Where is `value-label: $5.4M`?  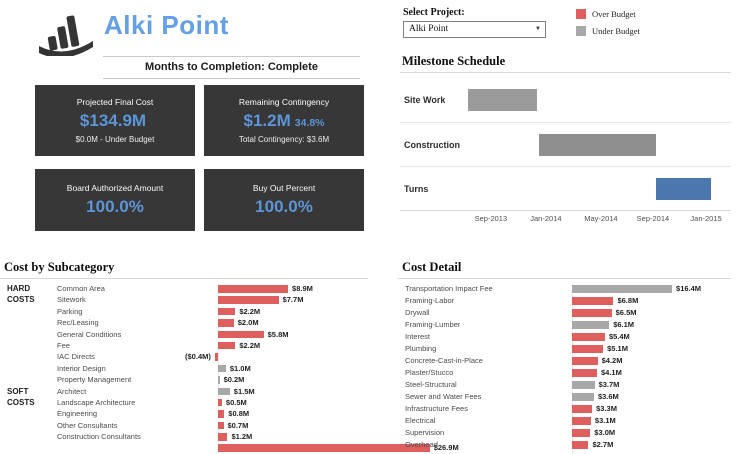
value-label: $5.4M is located at coordinates (619, 336).